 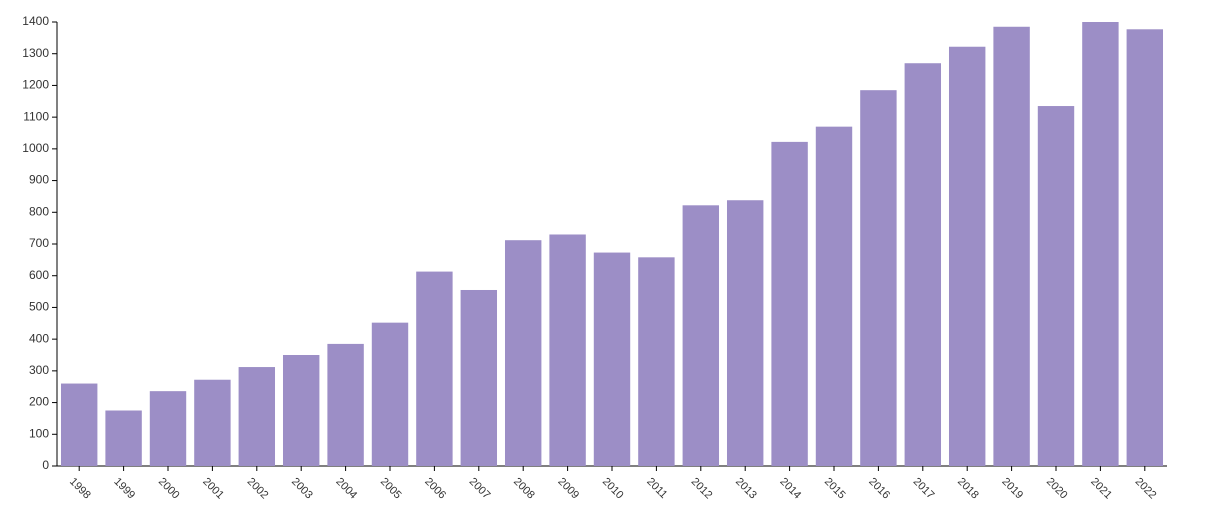 I want to click on x-tick-label: 2009, so click(x=568, y=489).